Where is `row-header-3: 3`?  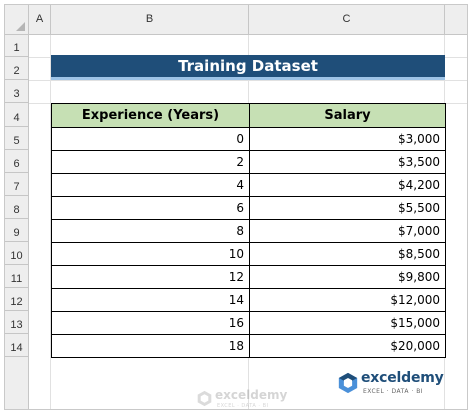 row-header-3: 3 is located at coordinates (17, 91).